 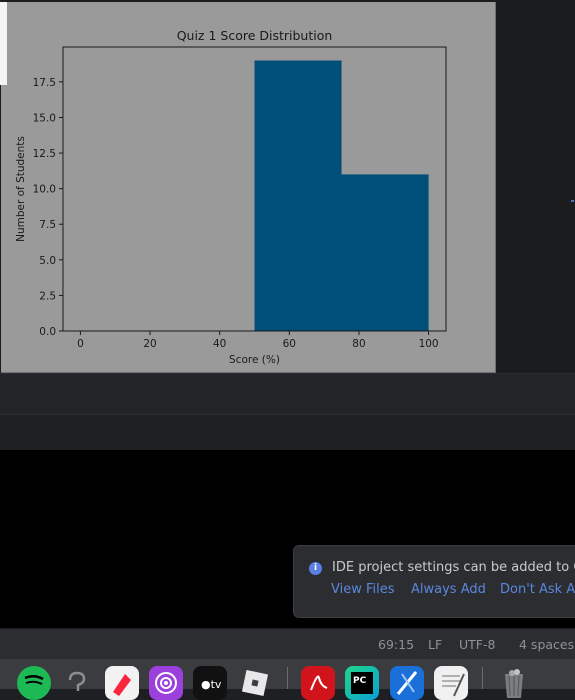 What do you see at coordinates (166, 683) in the screenshot?
I see `podcasts-icon` at bounding box center [166, 683].